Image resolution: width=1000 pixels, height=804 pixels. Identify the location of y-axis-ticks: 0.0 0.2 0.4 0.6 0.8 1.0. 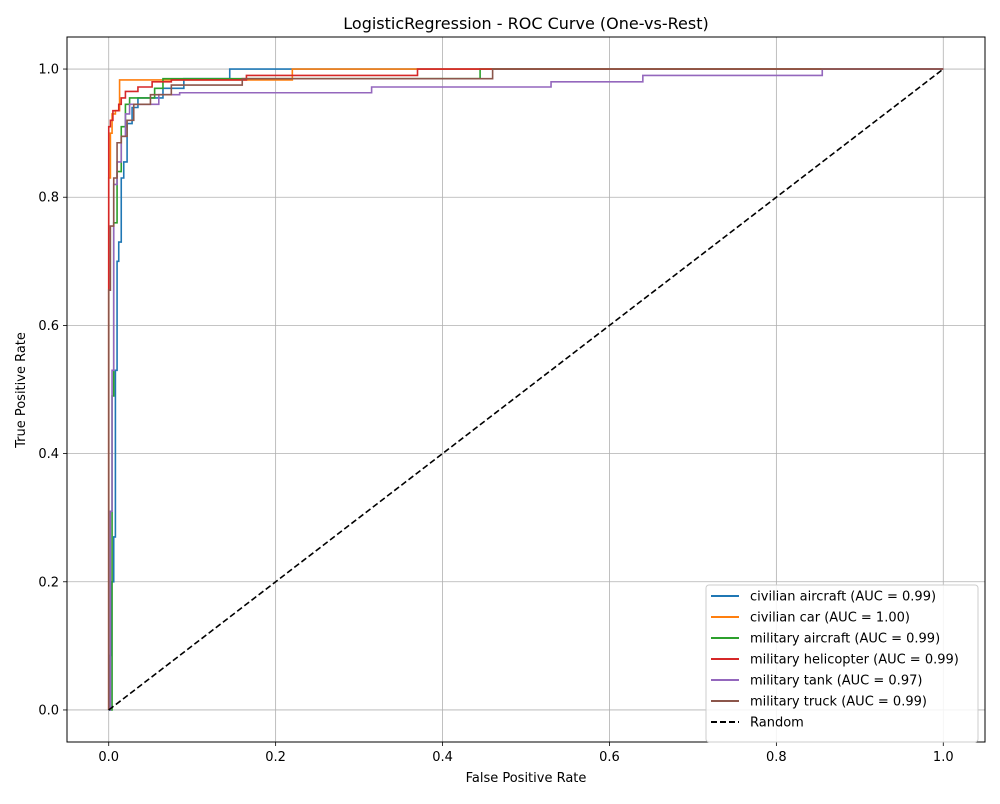
(52, 390).